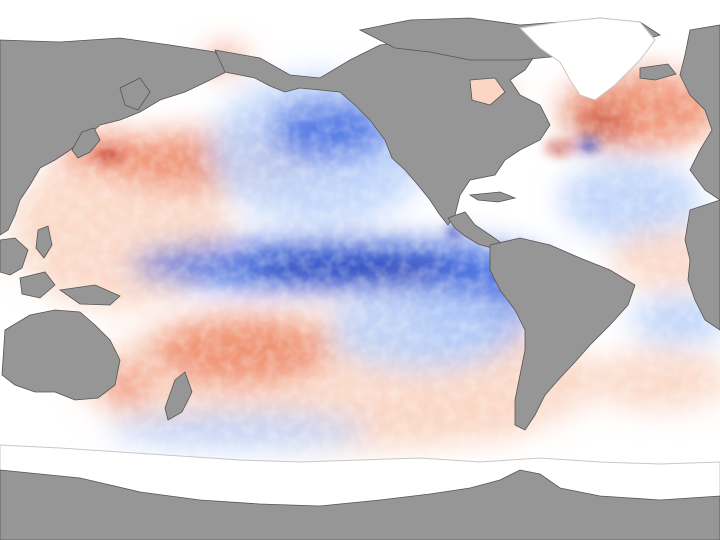 The image size is (720, 540). Describe the element at coordinates (89, 295) in the screenshot. I see `land-new-guinea` at that location.